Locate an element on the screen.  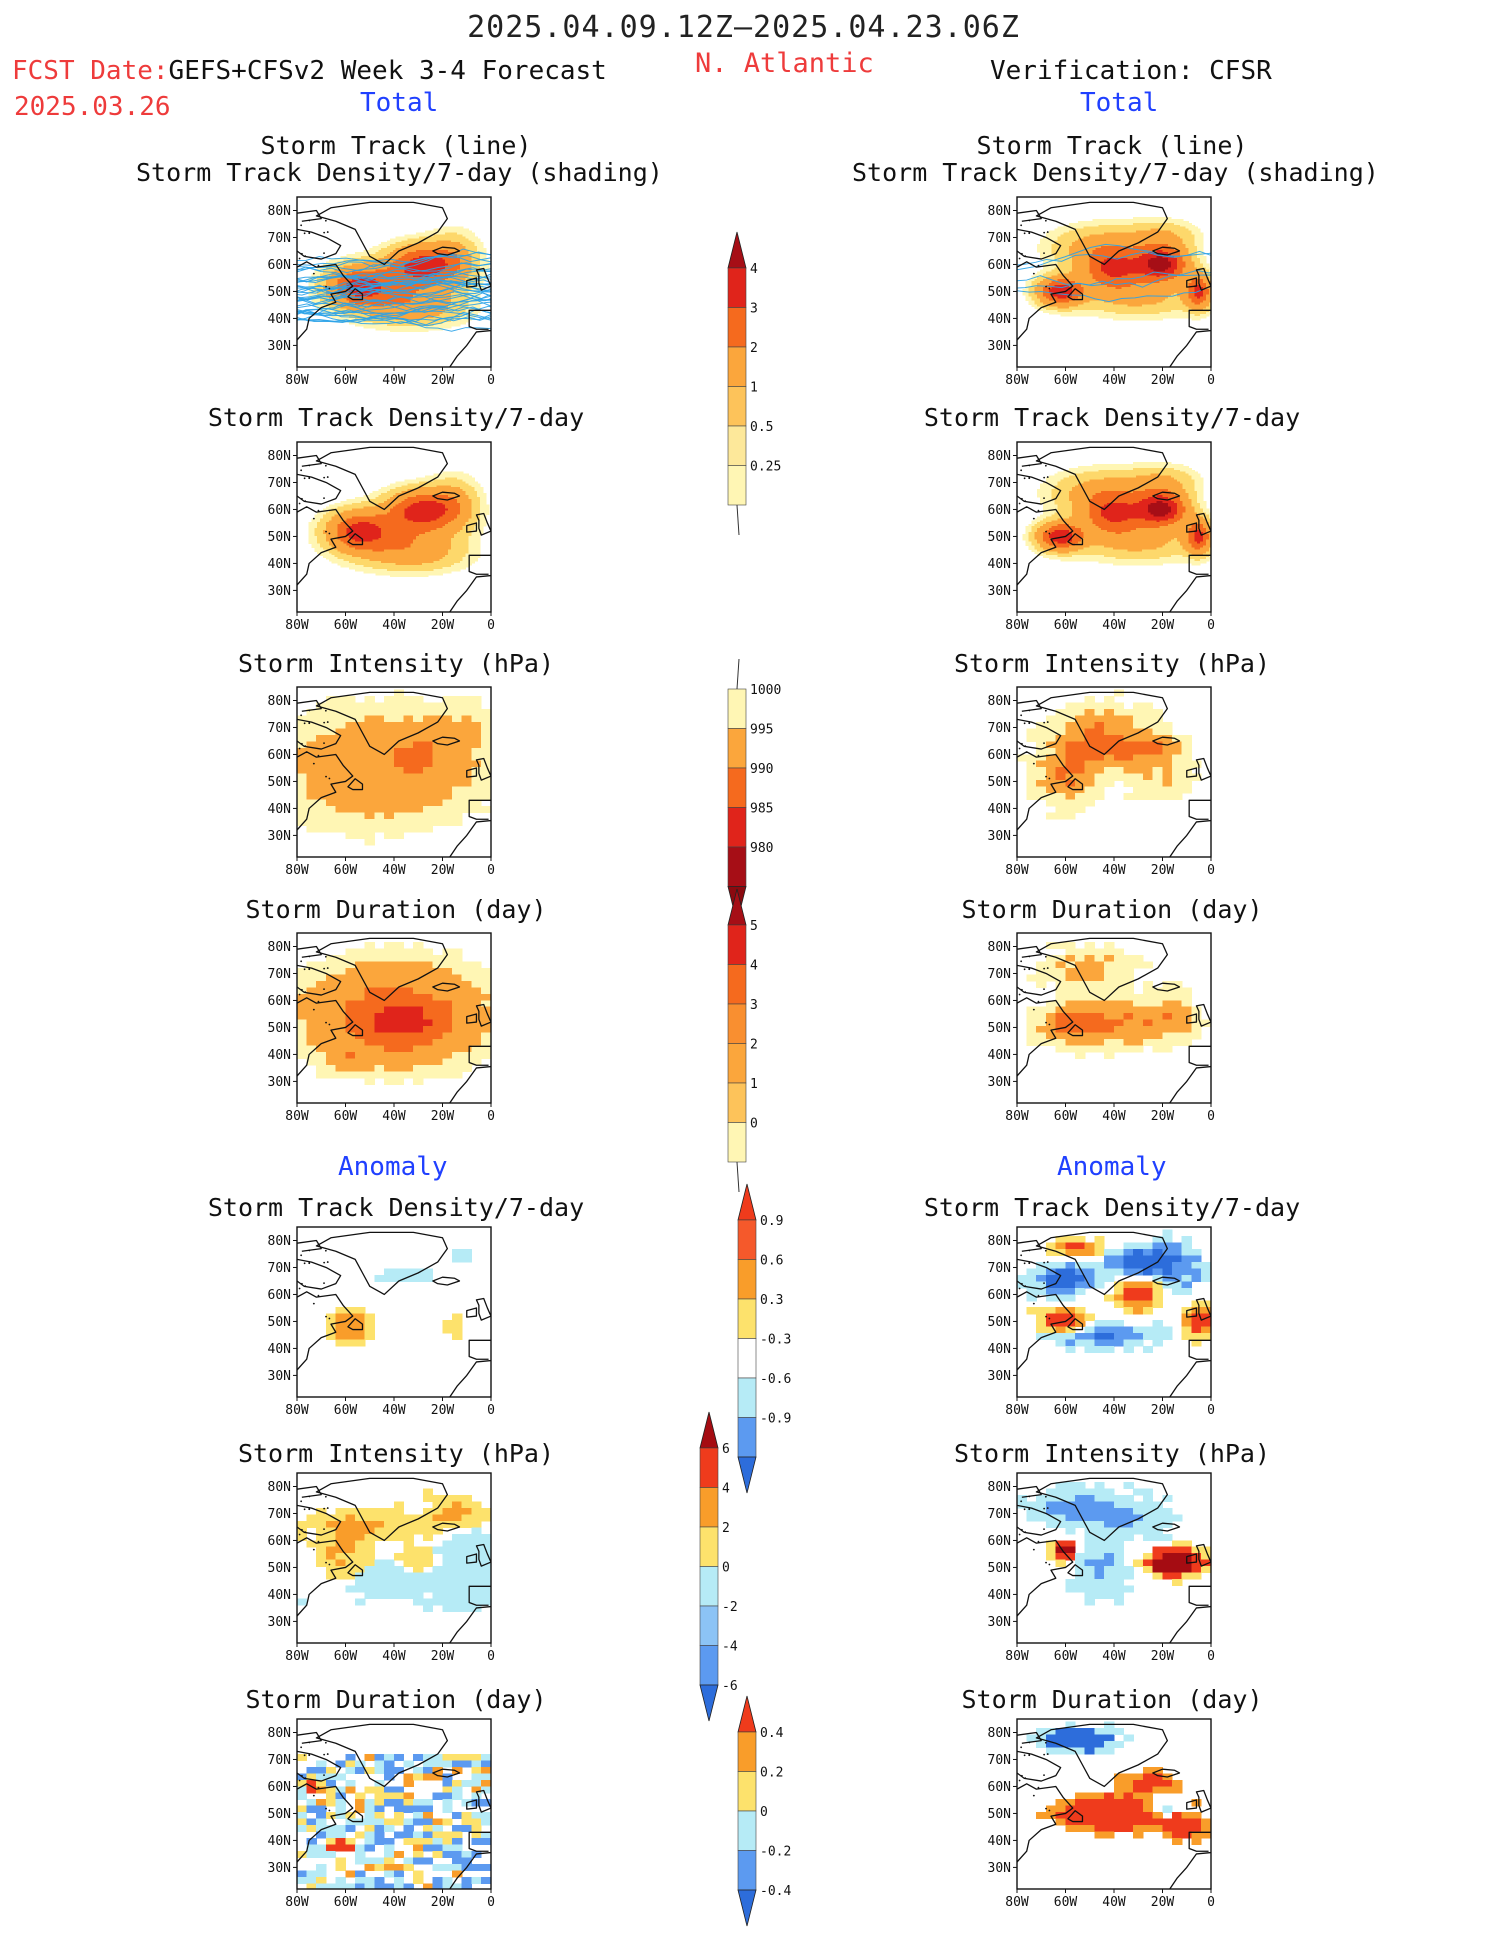
title-density-left: Storm Track Density/7-day is located at coordinates (396, 417).